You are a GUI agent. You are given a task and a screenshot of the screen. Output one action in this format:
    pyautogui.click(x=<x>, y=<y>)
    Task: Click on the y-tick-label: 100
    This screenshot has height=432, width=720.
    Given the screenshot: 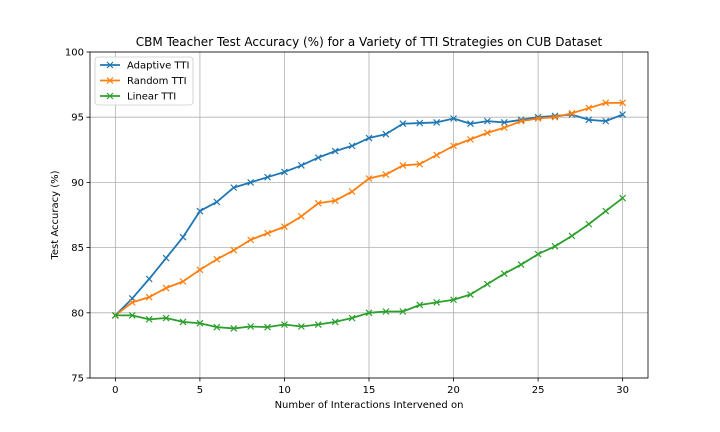 What is the action you would take?
    pyautogui.click(x=74, y=53)
    